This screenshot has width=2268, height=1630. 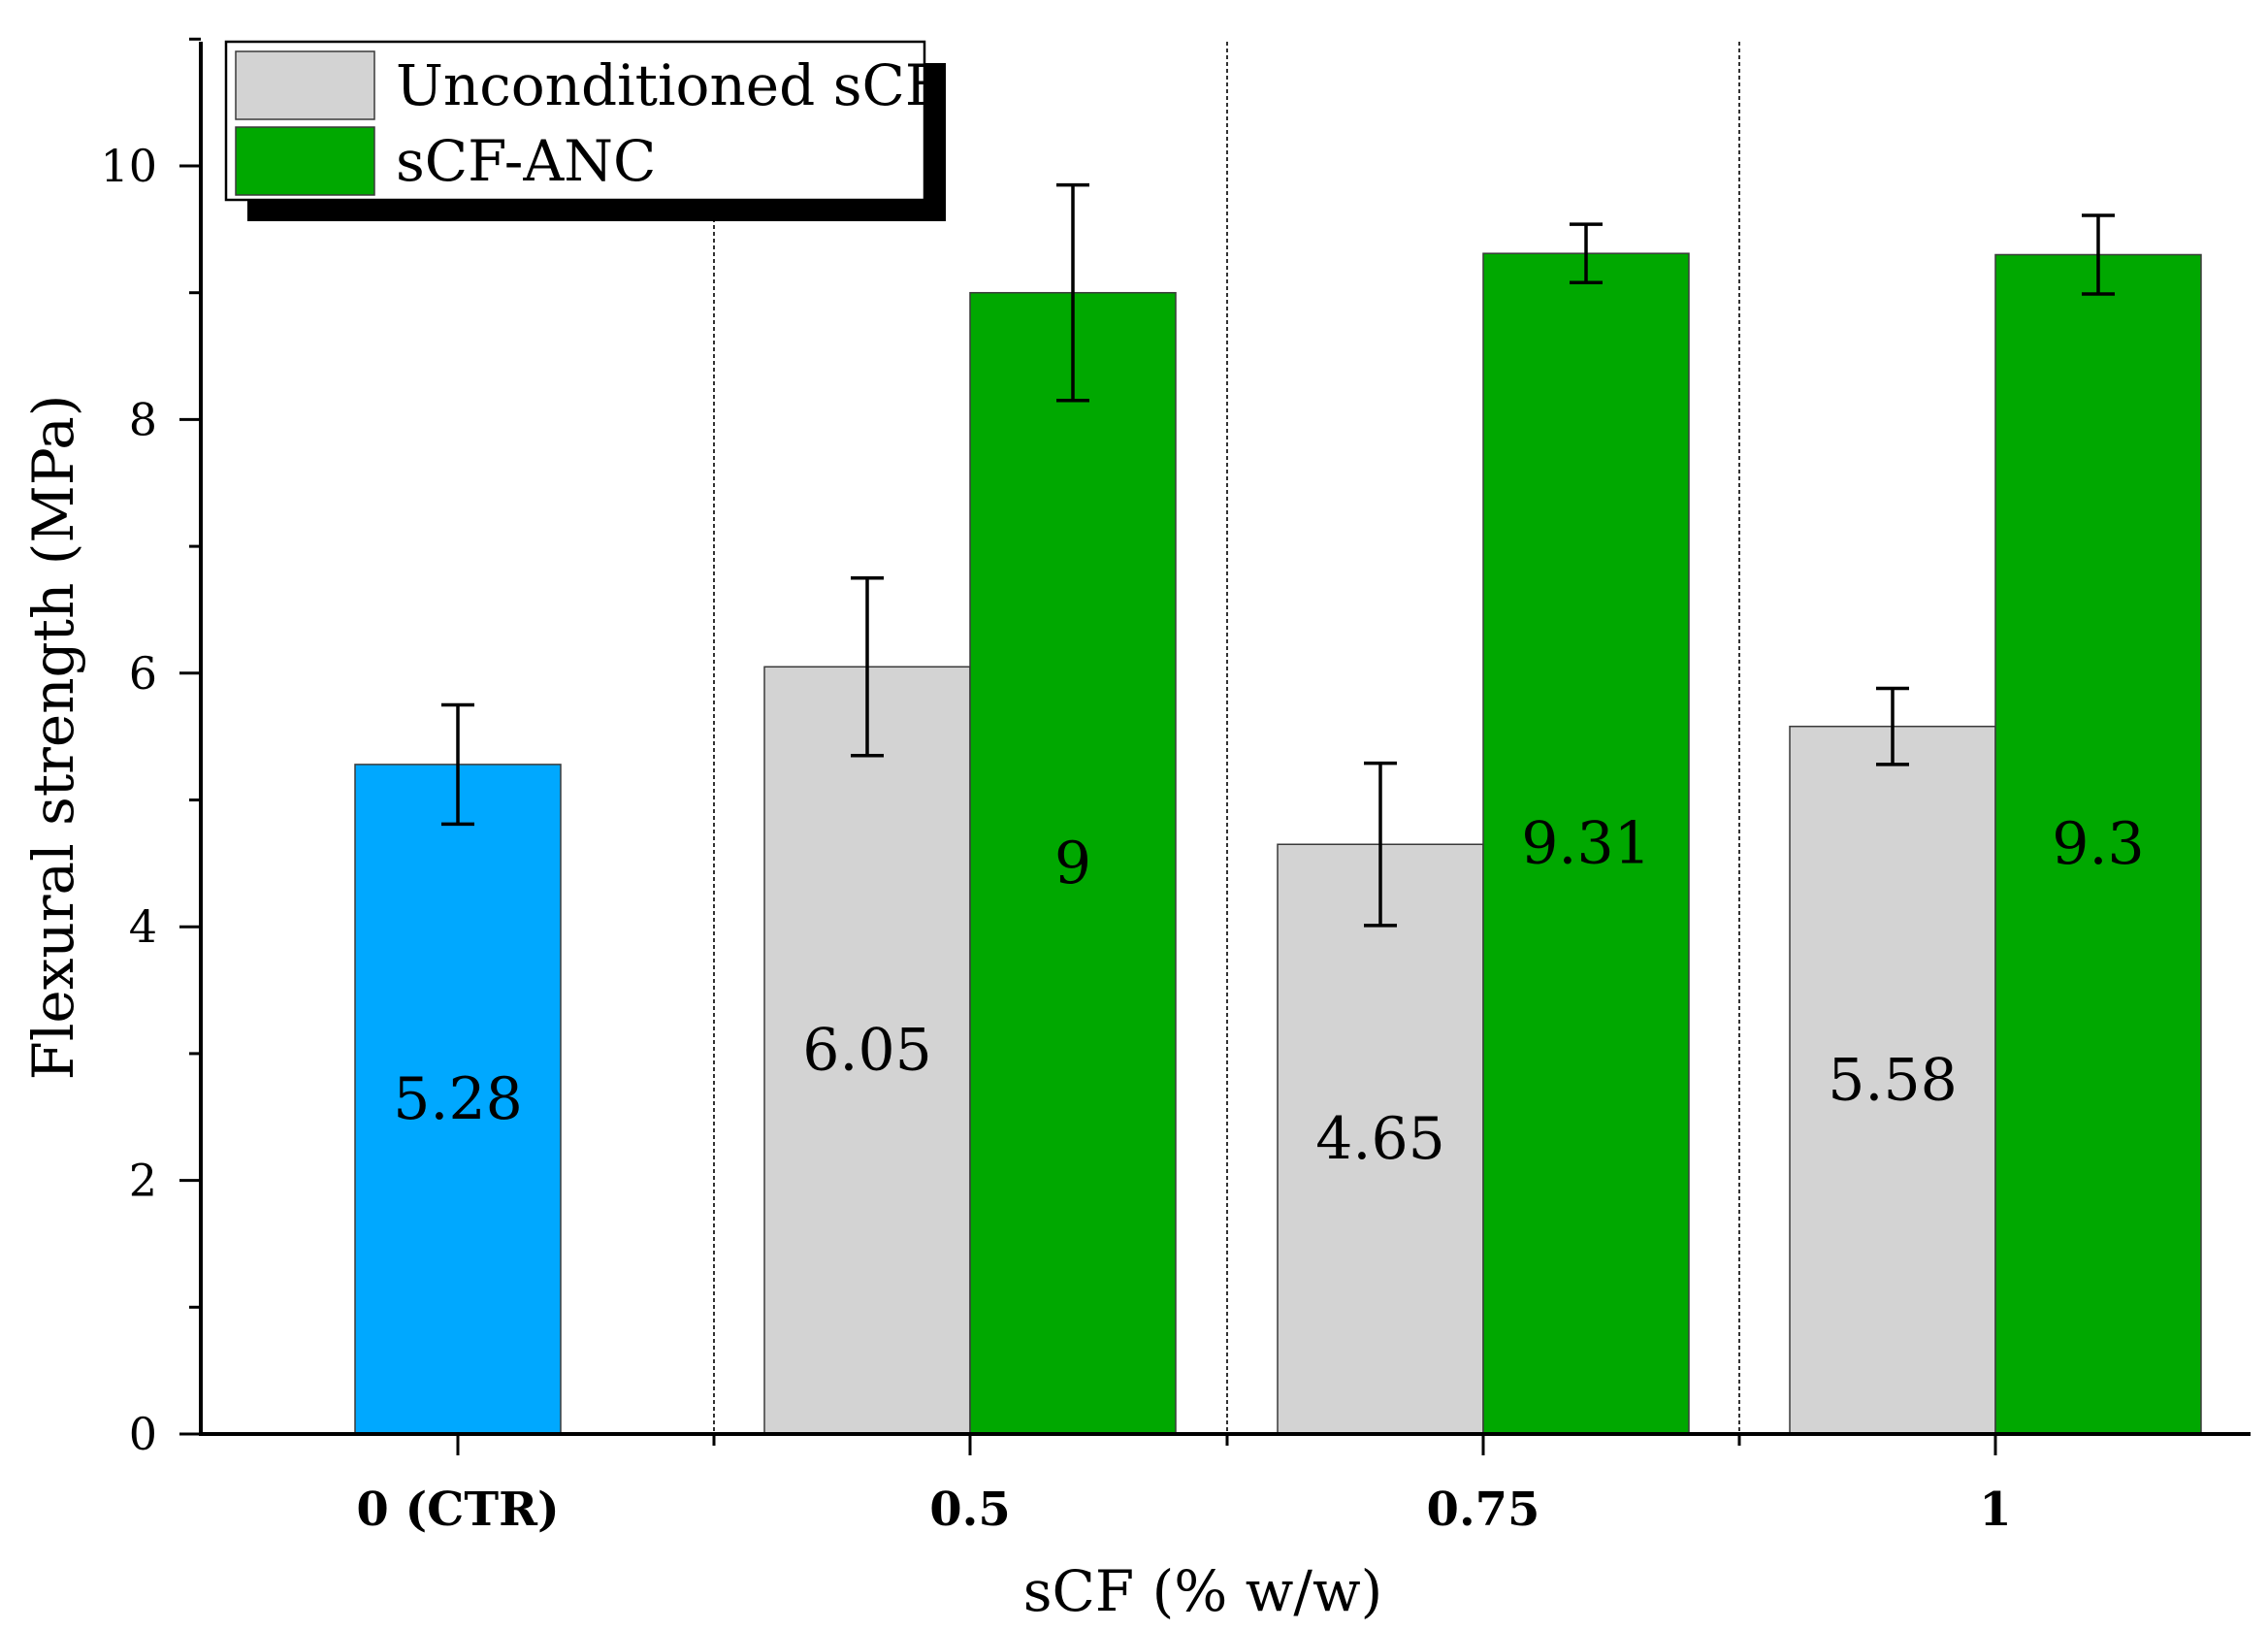 I want to click on x-tick-label-3: 0.75, so click(x=1483, y=1510).